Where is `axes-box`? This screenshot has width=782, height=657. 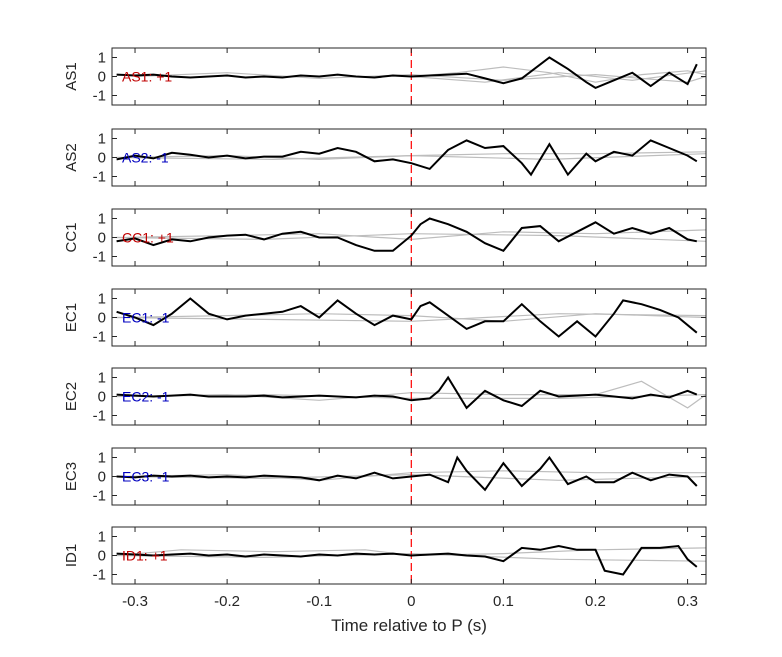
axes-box is located at coordinates (409, 317).